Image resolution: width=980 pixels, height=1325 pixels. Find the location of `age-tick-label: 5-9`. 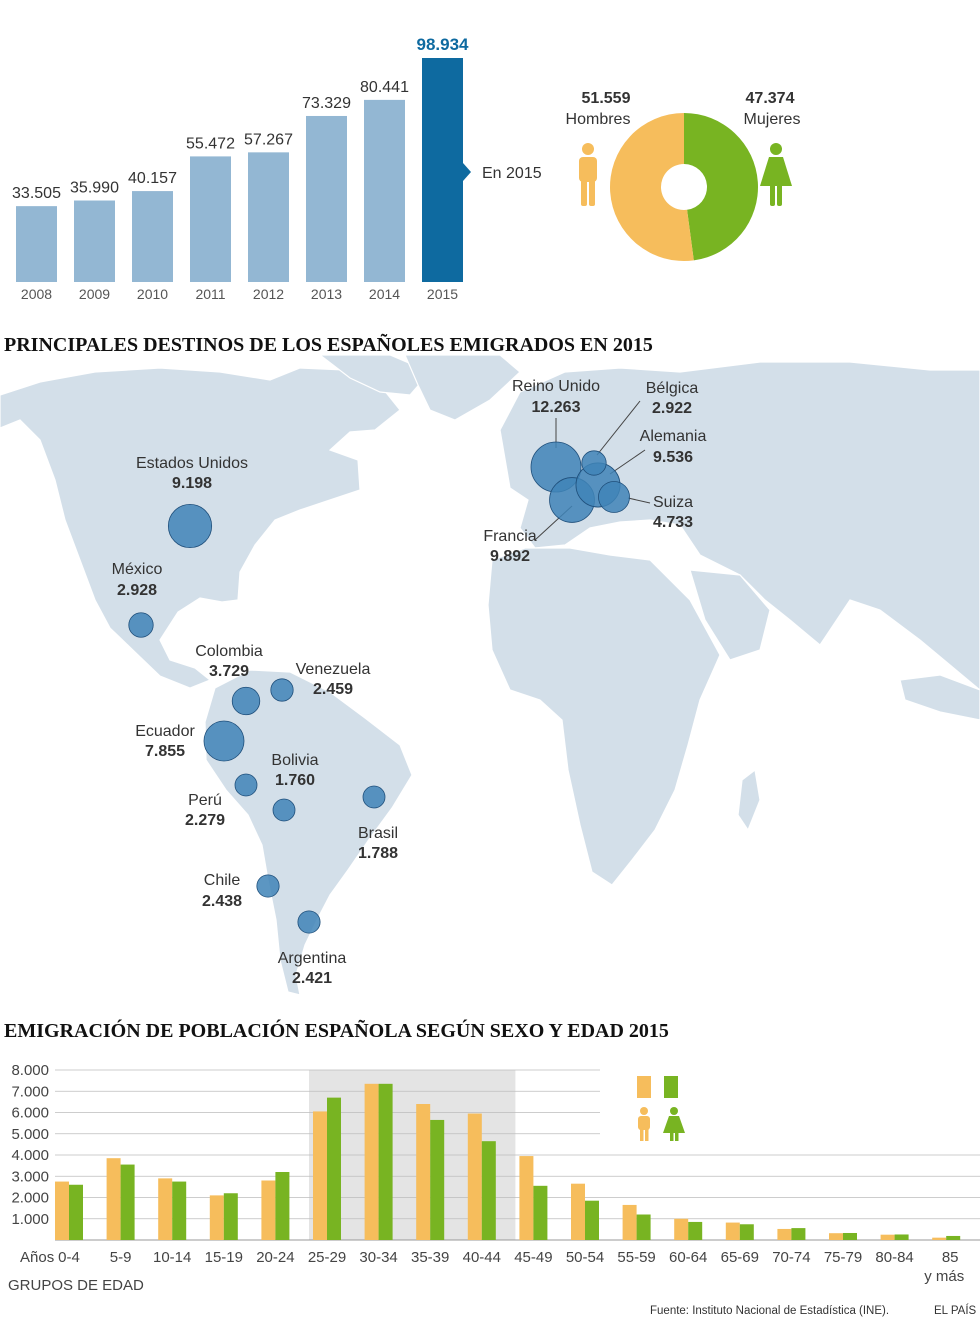

age-tick-label: 5-9 is located at coordinates (121, 1257).